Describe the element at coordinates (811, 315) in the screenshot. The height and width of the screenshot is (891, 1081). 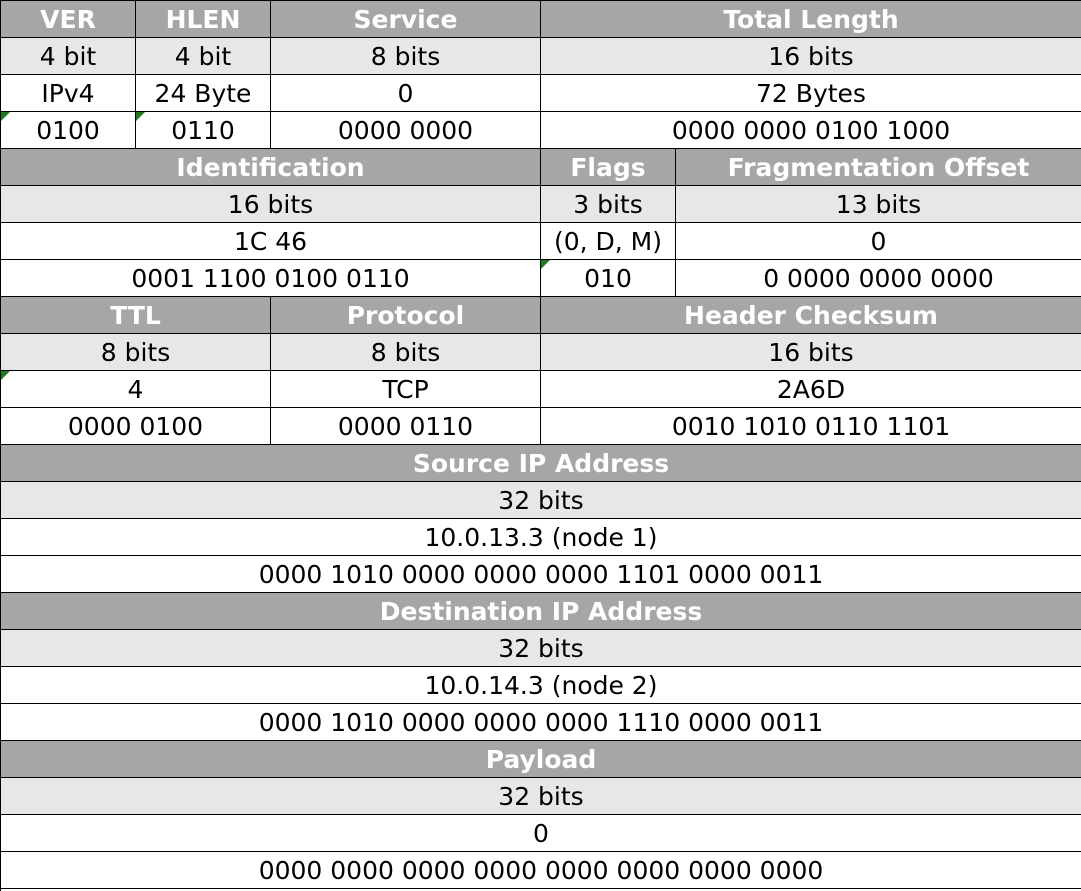
I see `header-header-checksum: Header Checksum` at that location.